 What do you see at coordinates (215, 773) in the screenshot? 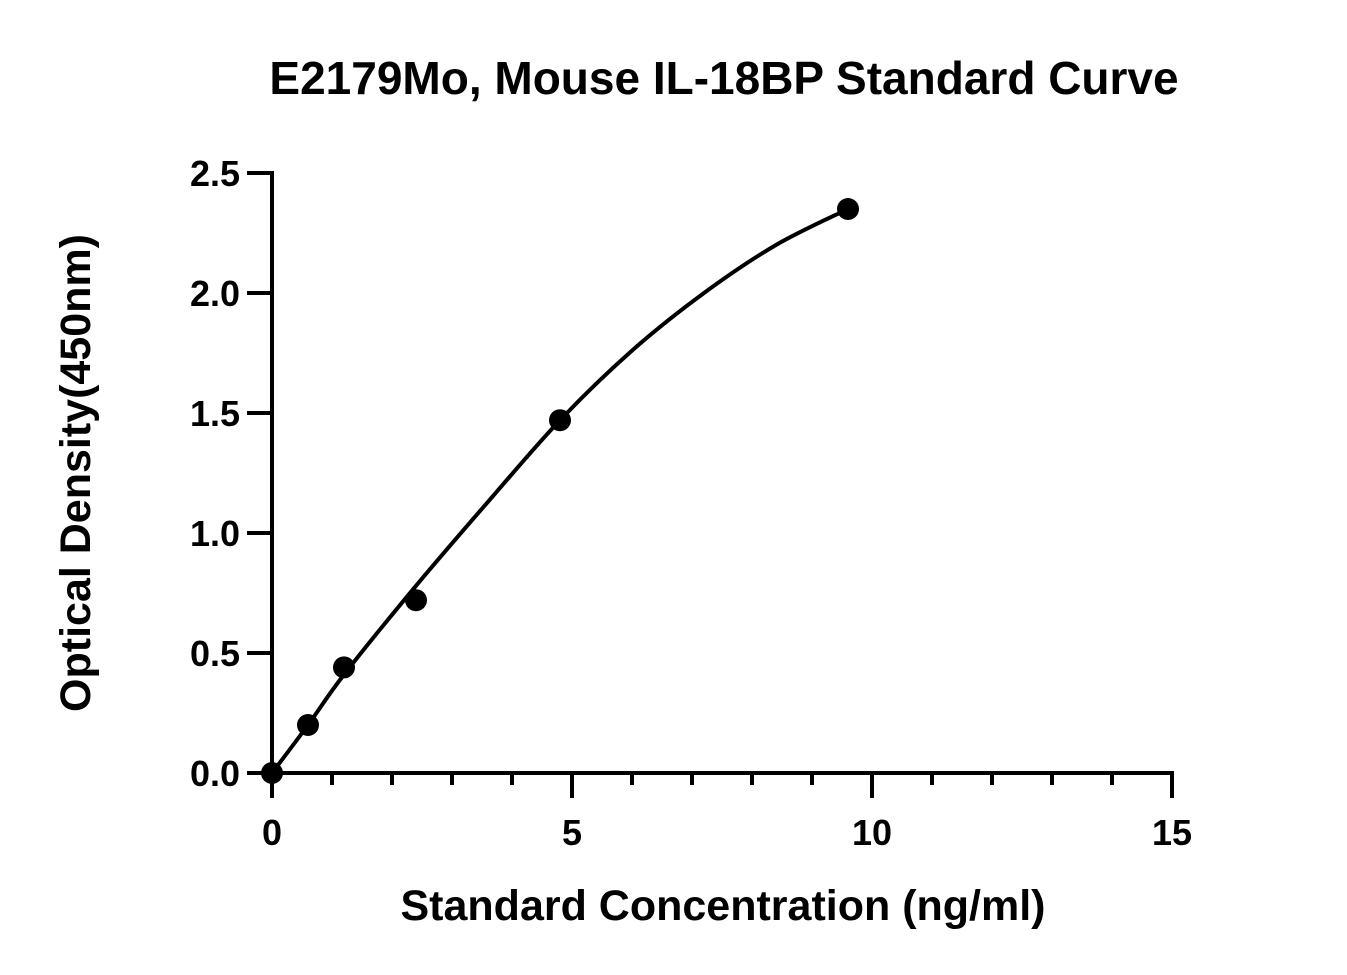
I see `y-tick-label: 0.0` at bounding box center [215, 773].